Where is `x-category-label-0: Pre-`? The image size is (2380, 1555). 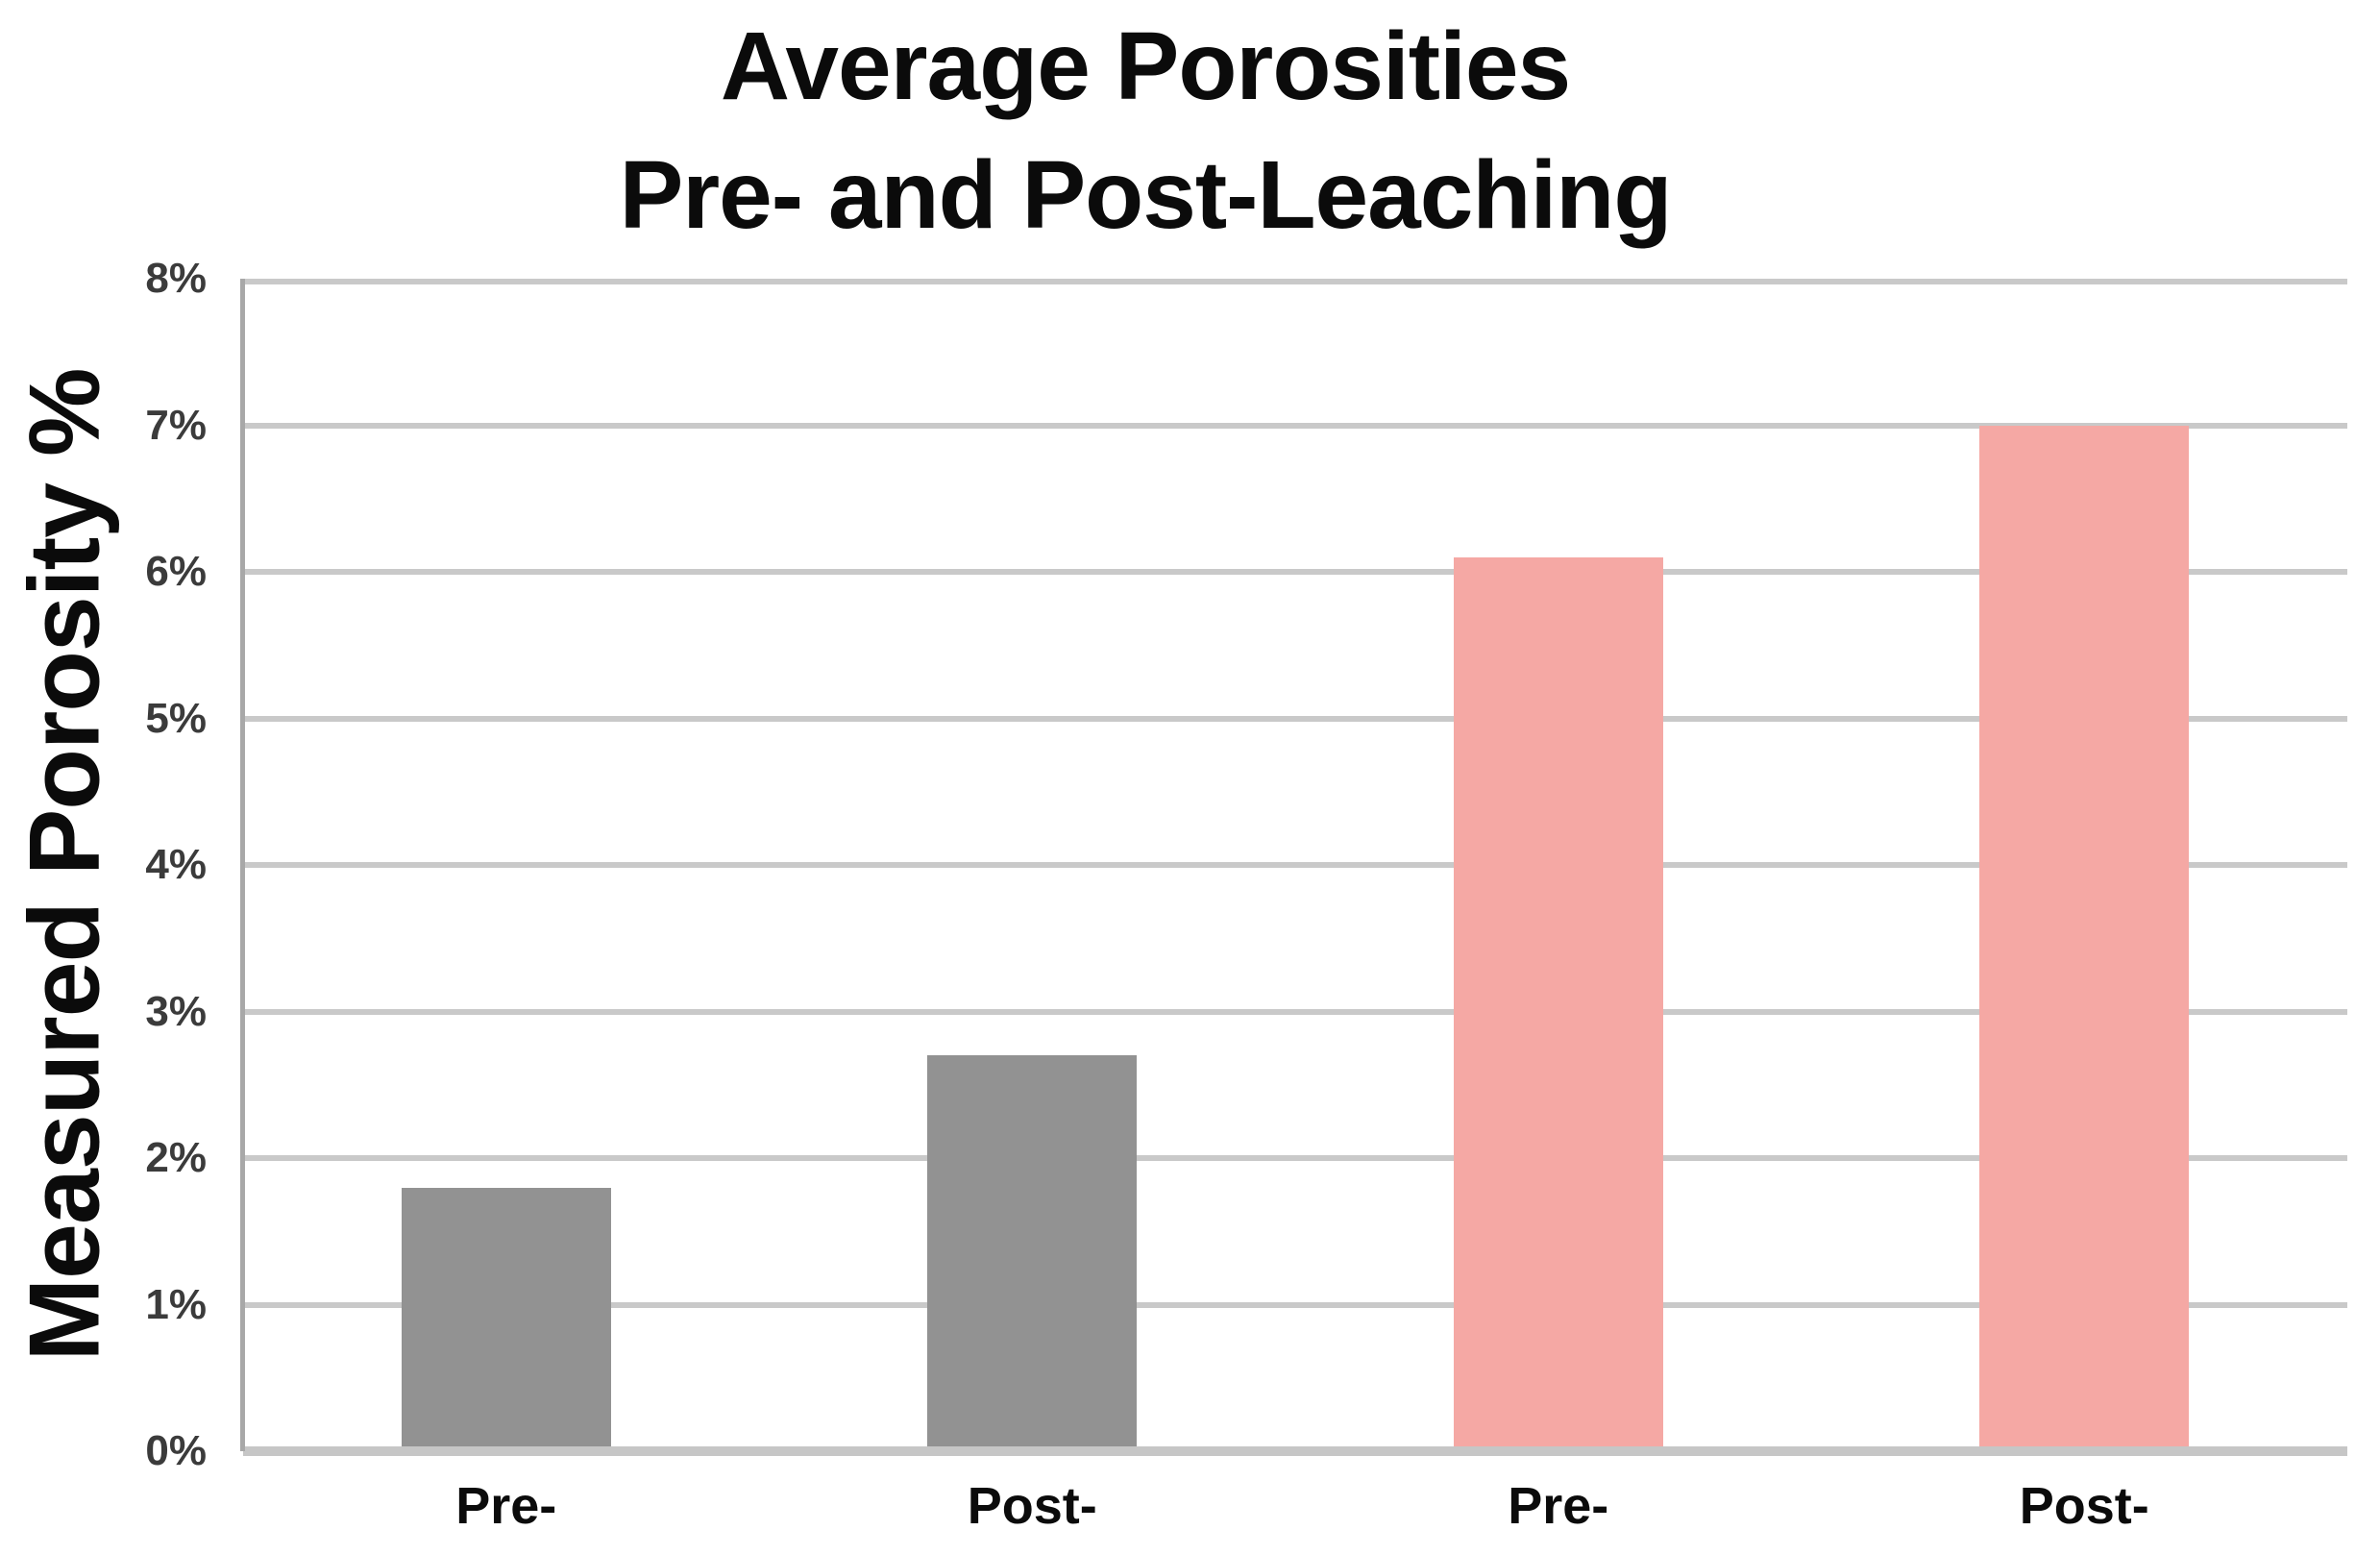 x-category-label-0: Pre- is located at coordinates (506, 1506).